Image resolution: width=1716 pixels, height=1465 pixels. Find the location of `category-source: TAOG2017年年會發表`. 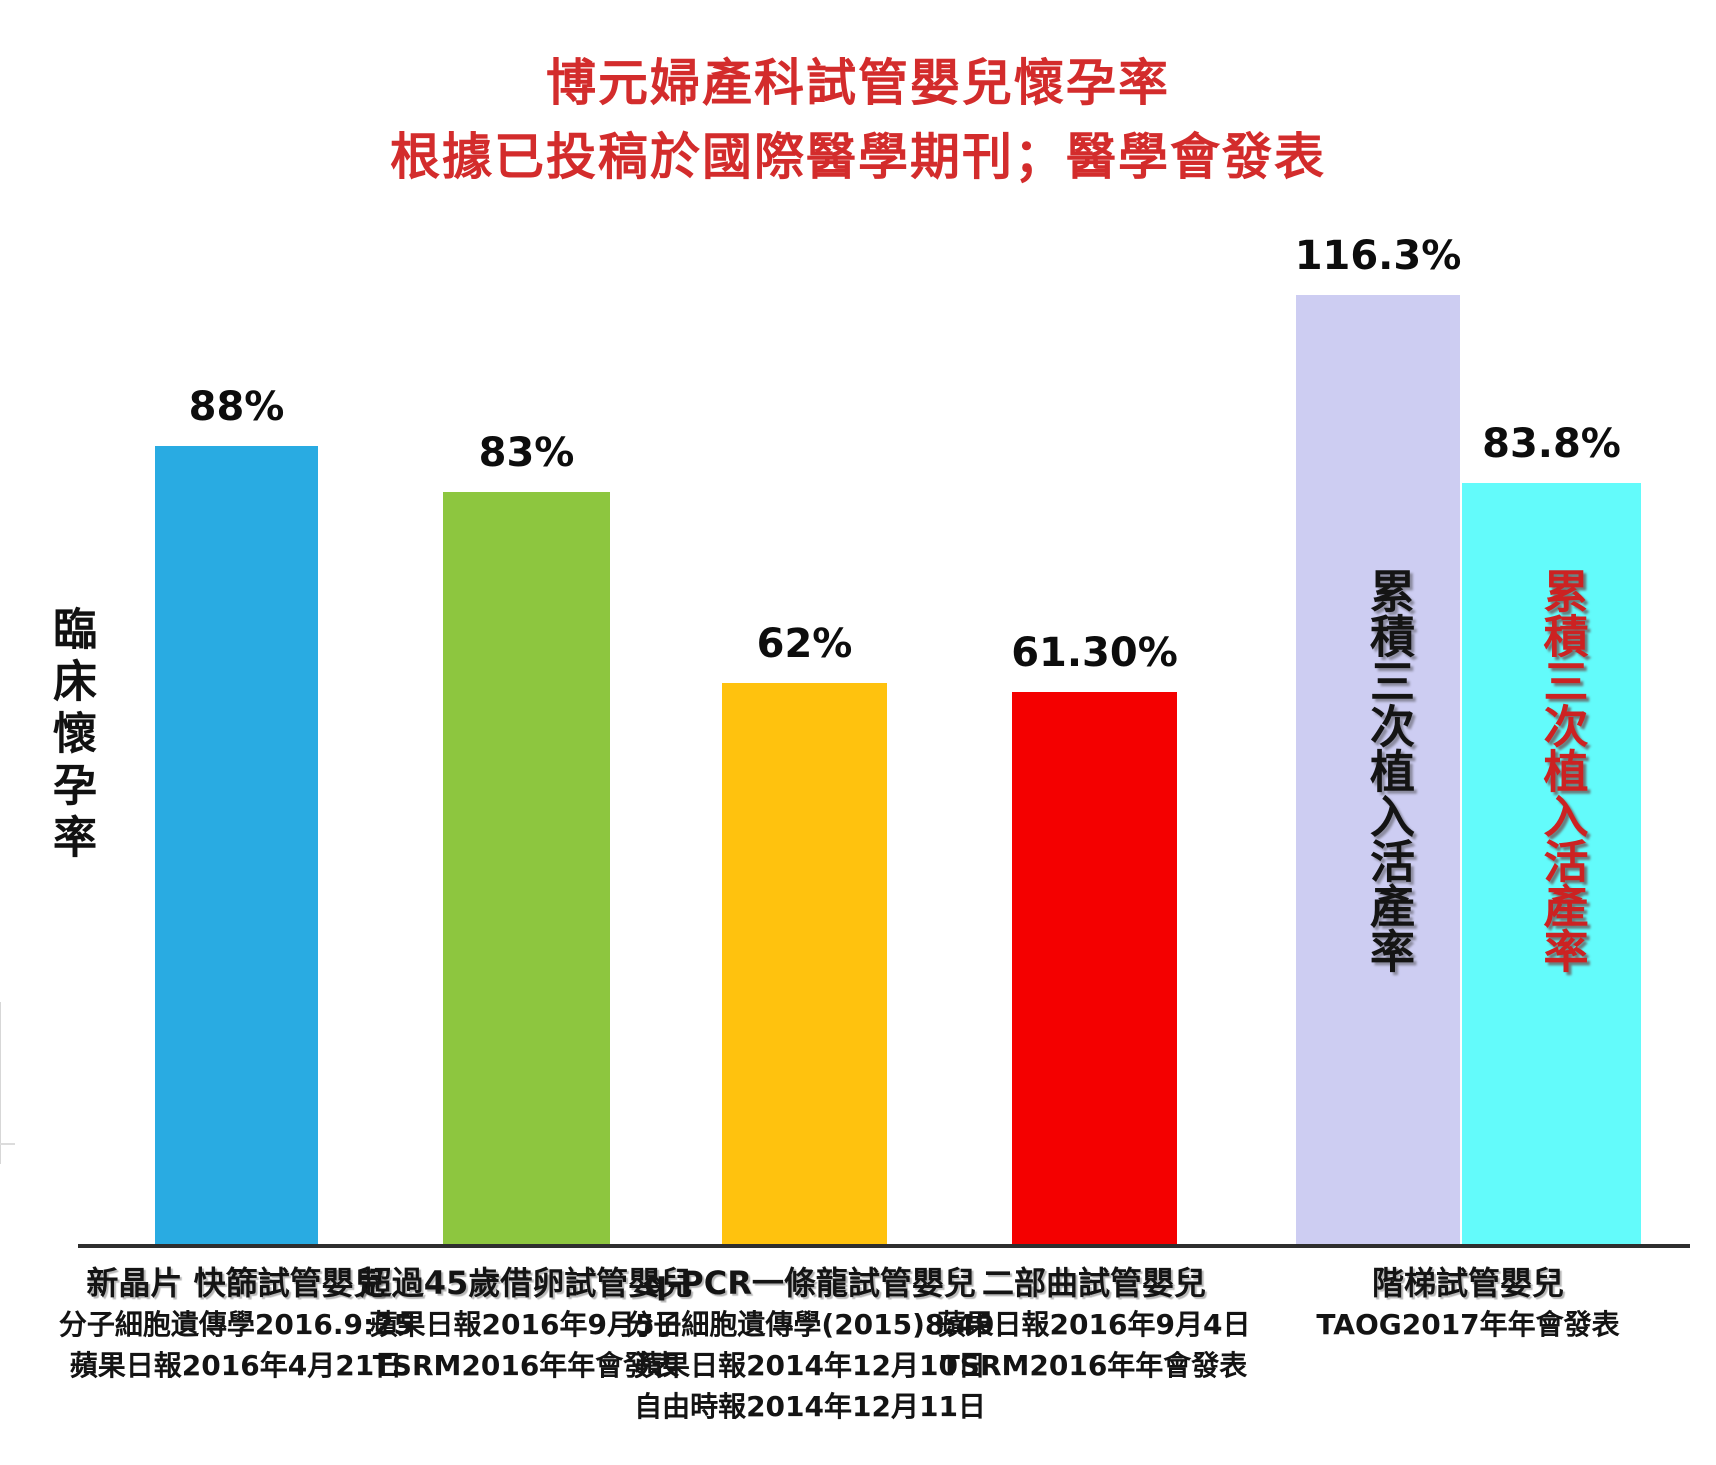

category-source: TAOG2017年年會發表 is located at coordinates (1468, 1324).